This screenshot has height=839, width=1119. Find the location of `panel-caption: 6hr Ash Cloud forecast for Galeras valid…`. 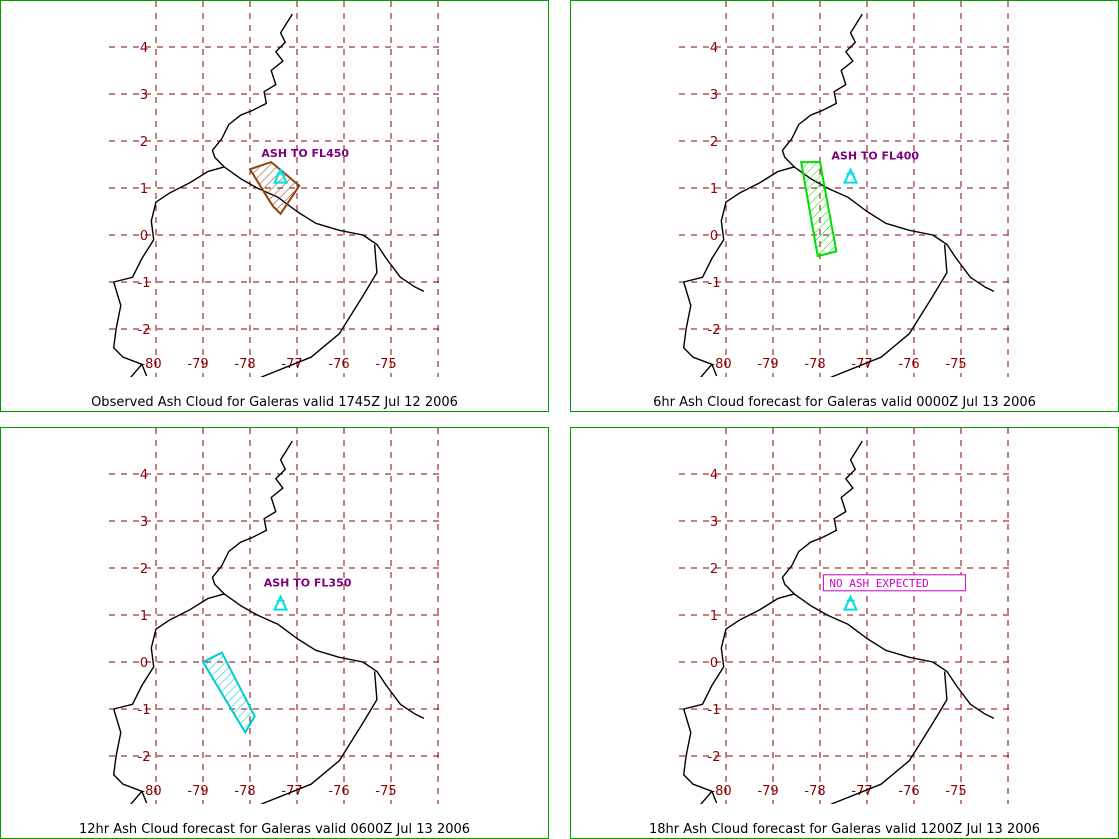

panel-caption: 6hr Ash Cloud forecast for Galeras valid… is located at coordinates (844, 402).